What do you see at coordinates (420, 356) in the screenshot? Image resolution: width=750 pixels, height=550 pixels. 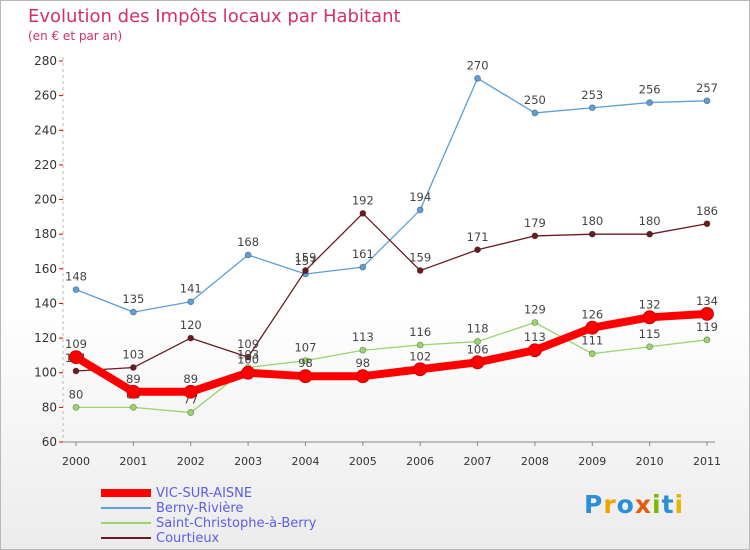 I see `data-label: 102` at bounding box center [420, 356].